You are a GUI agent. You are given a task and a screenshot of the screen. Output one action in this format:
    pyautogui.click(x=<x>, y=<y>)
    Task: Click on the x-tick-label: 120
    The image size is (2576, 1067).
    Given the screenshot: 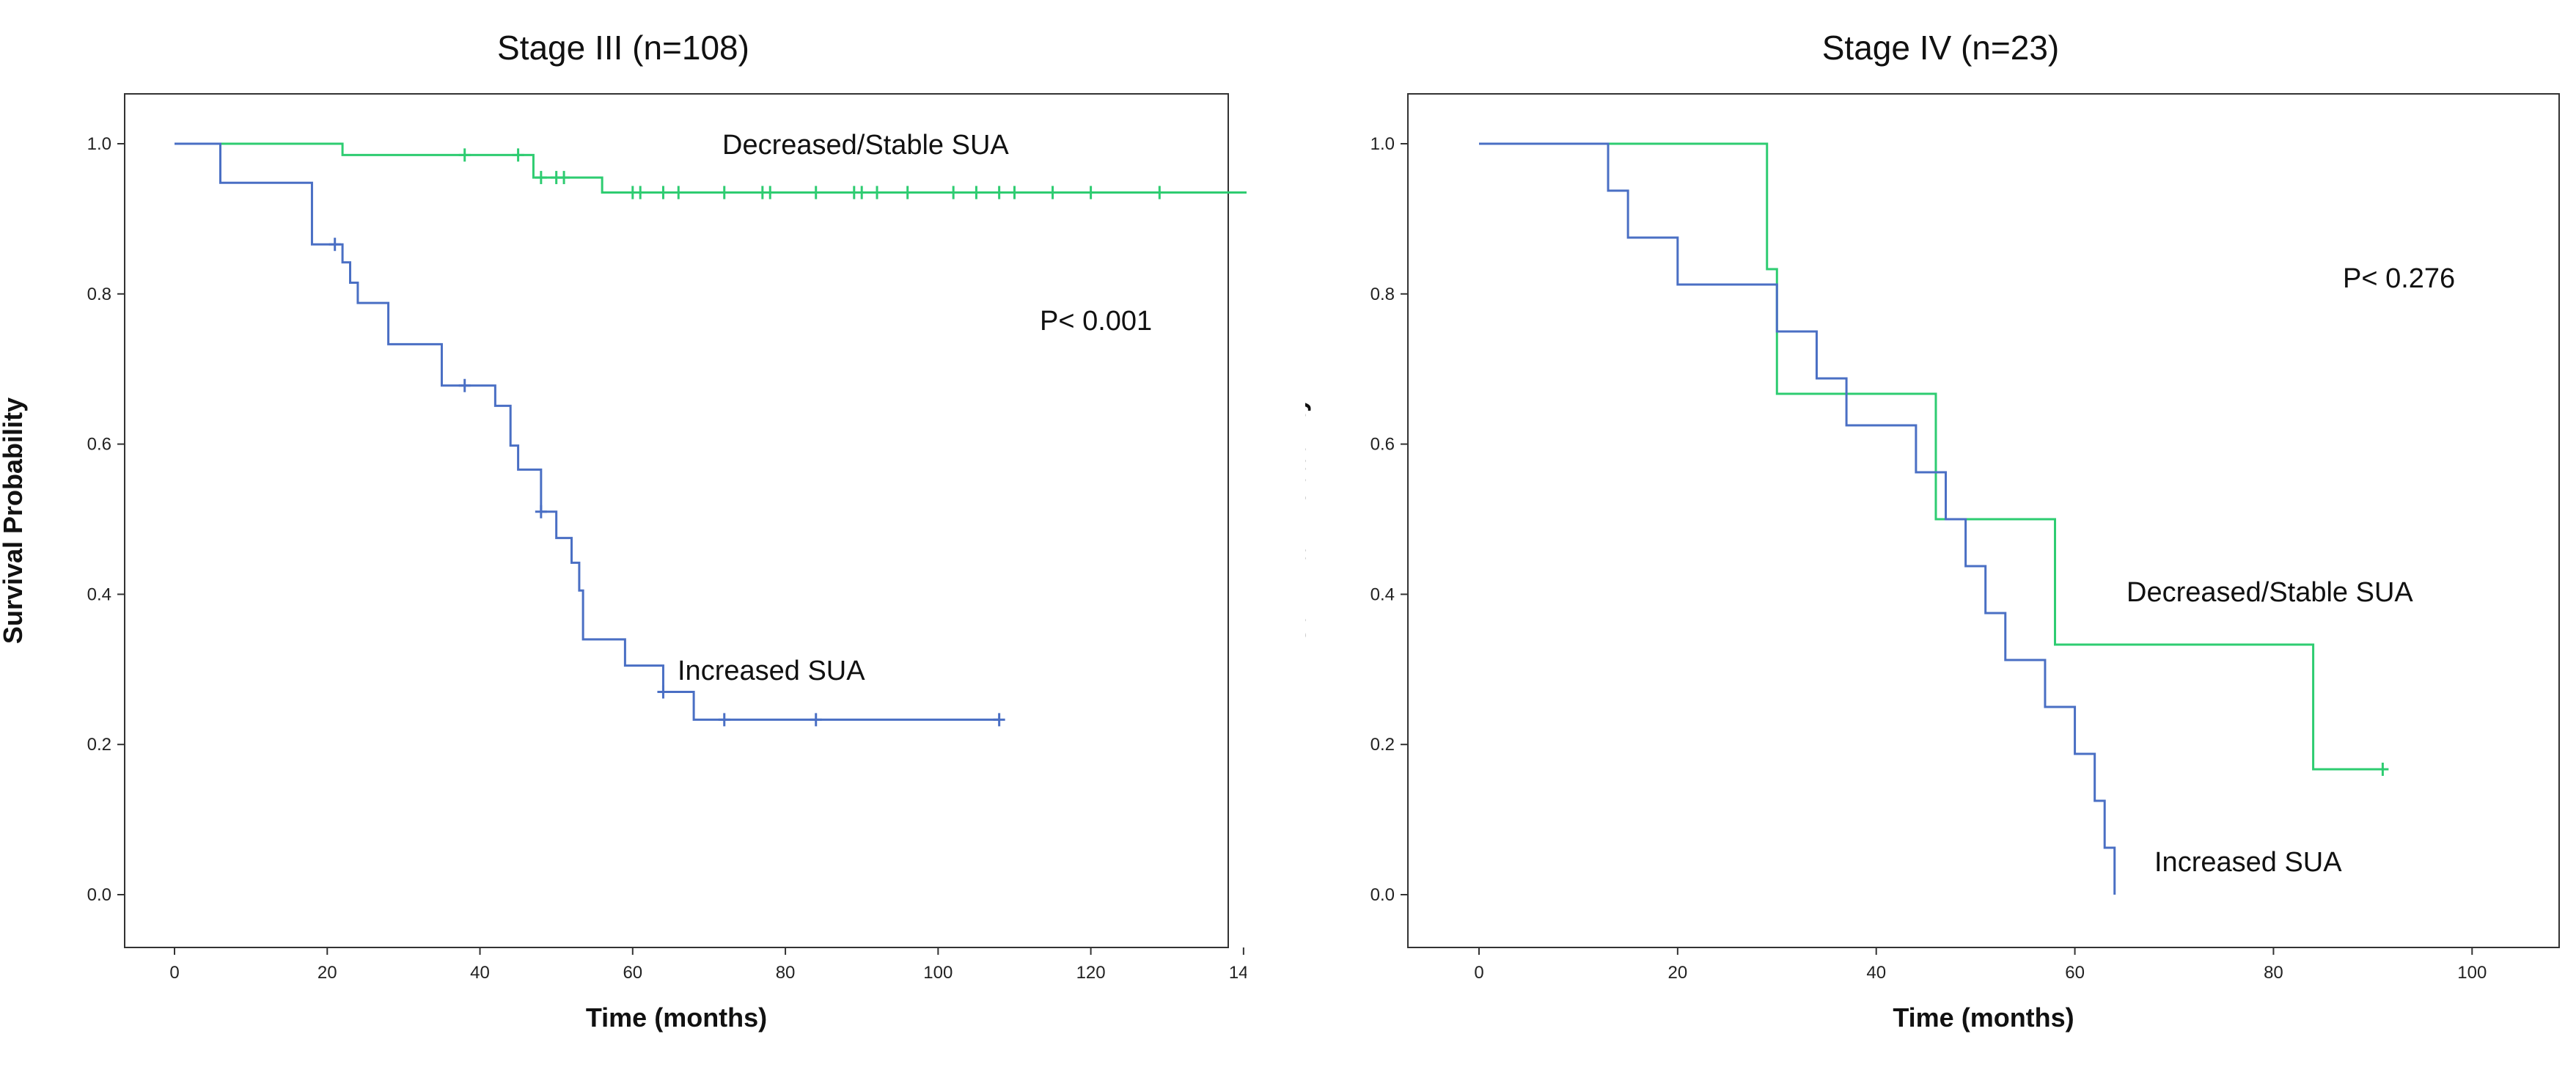 What is the action you would take?
    pyautogui.click(x=1091, y=973)
    